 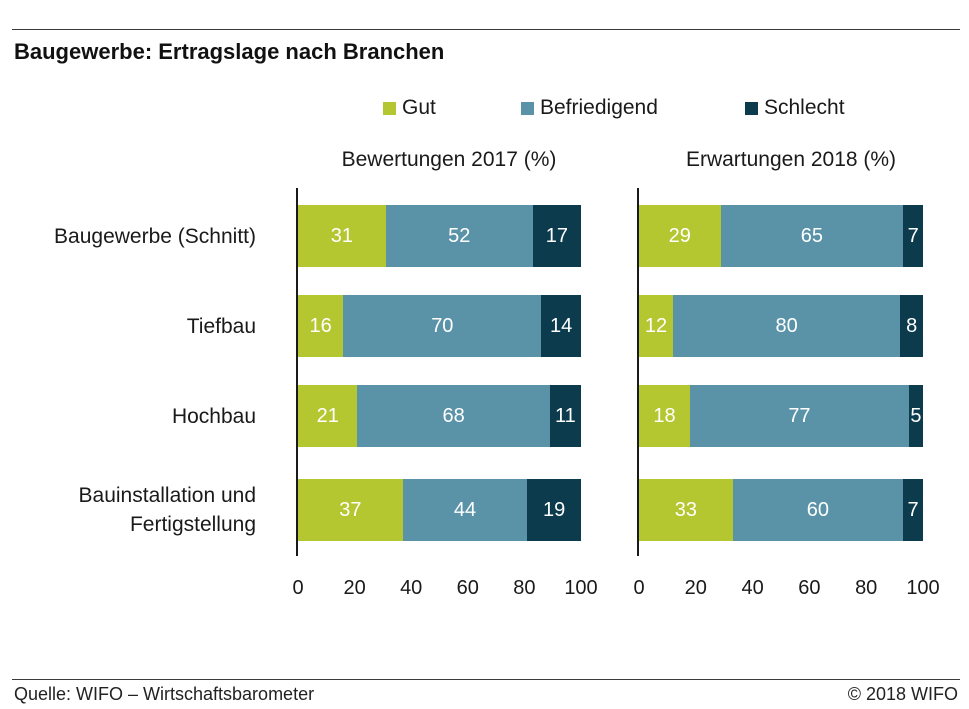 I want to click on data-label-gut: 16, so click(x=320, y=326).